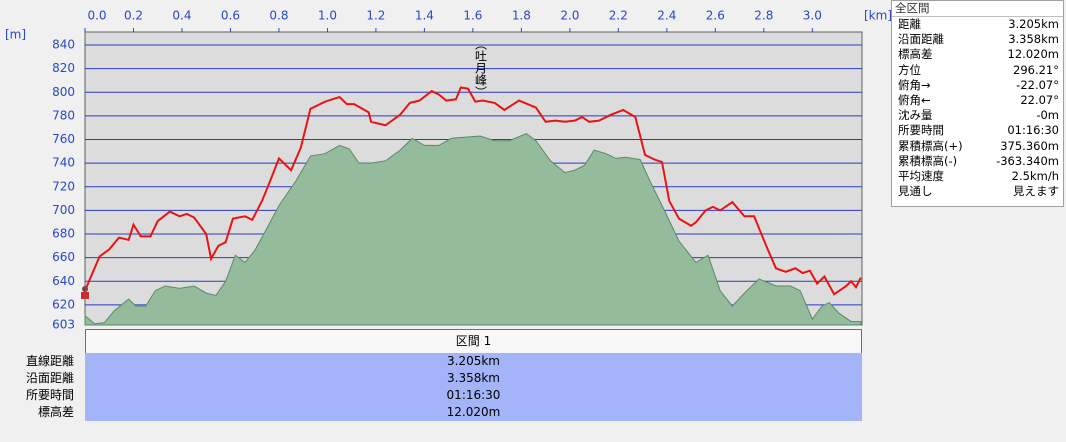  What do you see at coordinates (977, 191) in the screenshot?
I see `info-row: 見通し 見えます` at bounding box center [977, 191].